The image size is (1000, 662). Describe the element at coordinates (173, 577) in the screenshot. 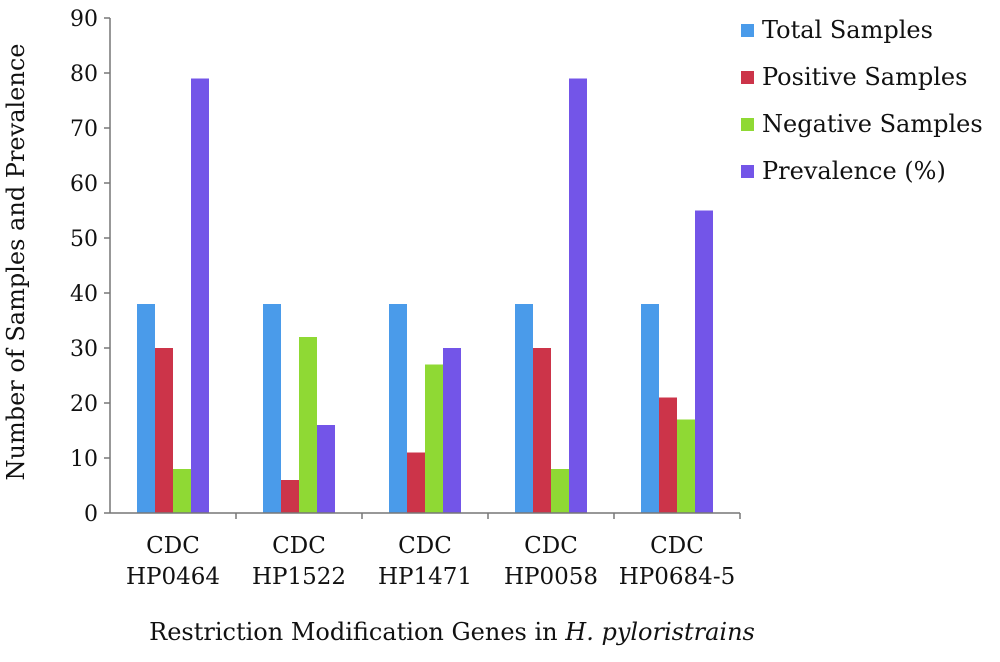

I see `x-category-label: HP0464` at that location.